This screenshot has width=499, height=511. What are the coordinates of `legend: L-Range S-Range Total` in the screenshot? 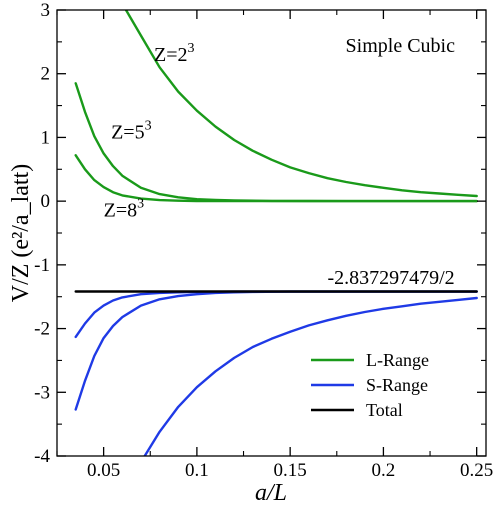 It's located at (370, 385).